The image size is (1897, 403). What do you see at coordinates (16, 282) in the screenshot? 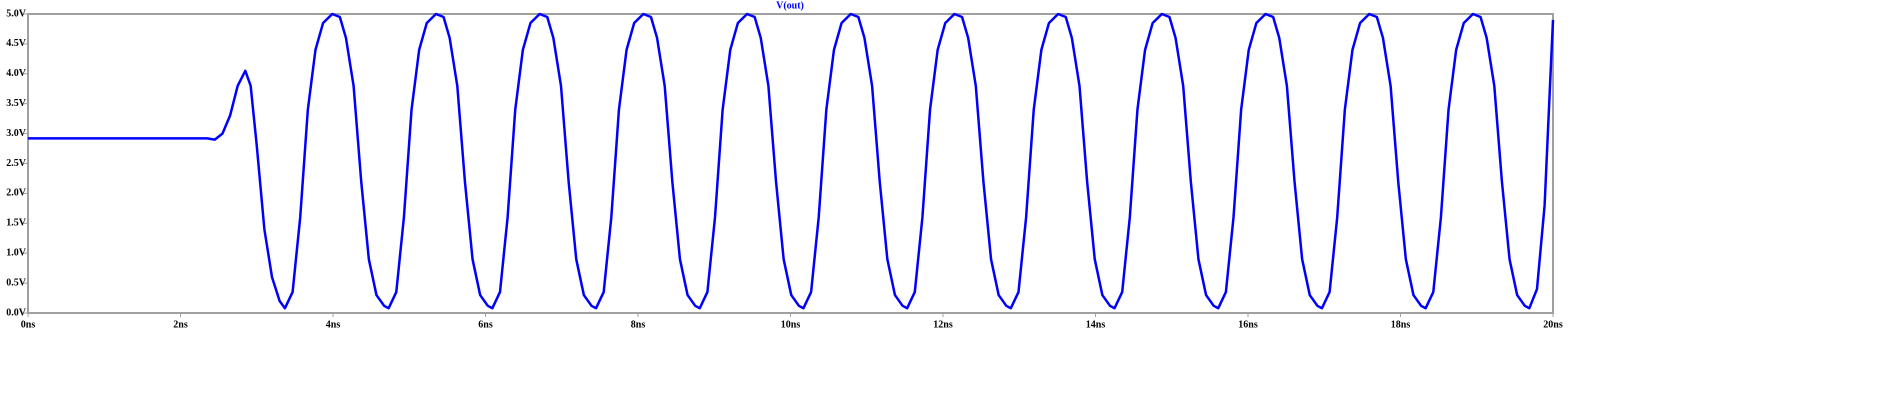
I see `y-tick-label: 0.5V` at bounding box center [16, 282].